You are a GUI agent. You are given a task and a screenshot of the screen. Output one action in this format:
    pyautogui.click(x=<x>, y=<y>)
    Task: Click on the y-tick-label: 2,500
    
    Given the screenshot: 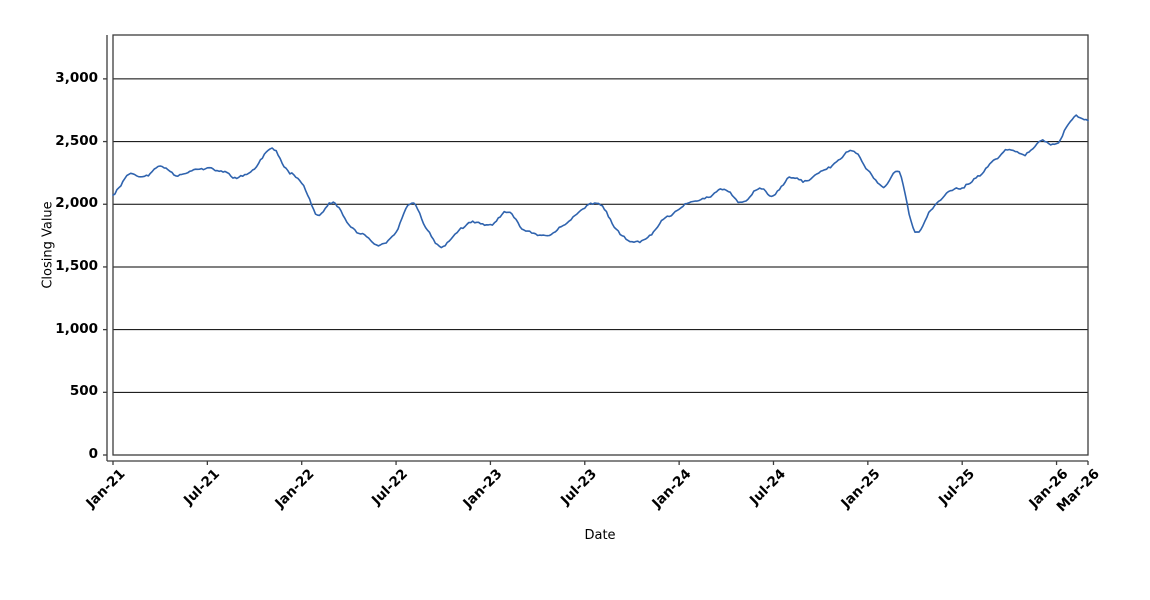 What is the action you would take?
    pyautogui.click(x=76, y=140)
    